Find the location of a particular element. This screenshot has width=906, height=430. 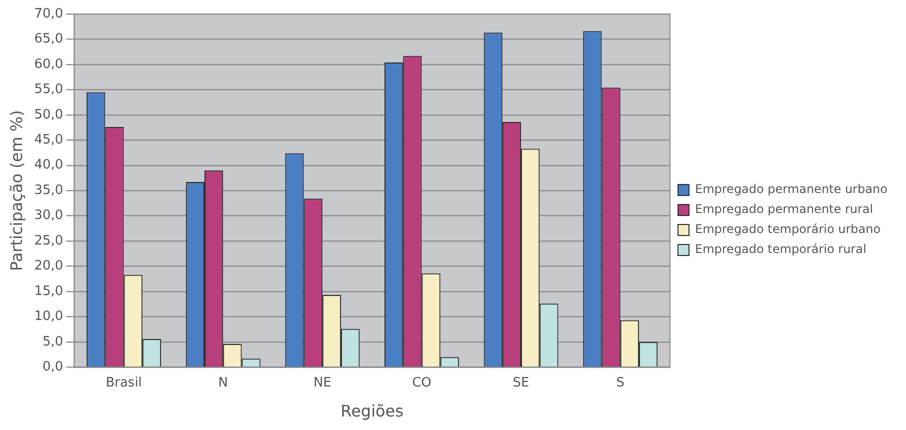

x-tick-label: Brasil is located at coordinates (124, 382).